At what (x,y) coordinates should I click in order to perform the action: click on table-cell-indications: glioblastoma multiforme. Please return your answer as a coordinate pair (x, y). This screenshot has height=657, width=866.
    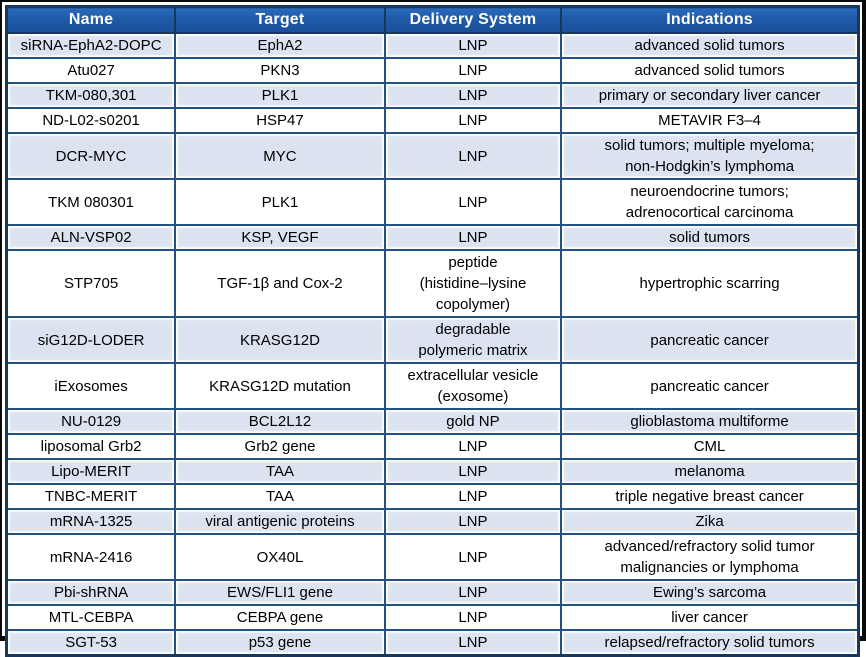
    Looking at the image, I should click on (710, 421).